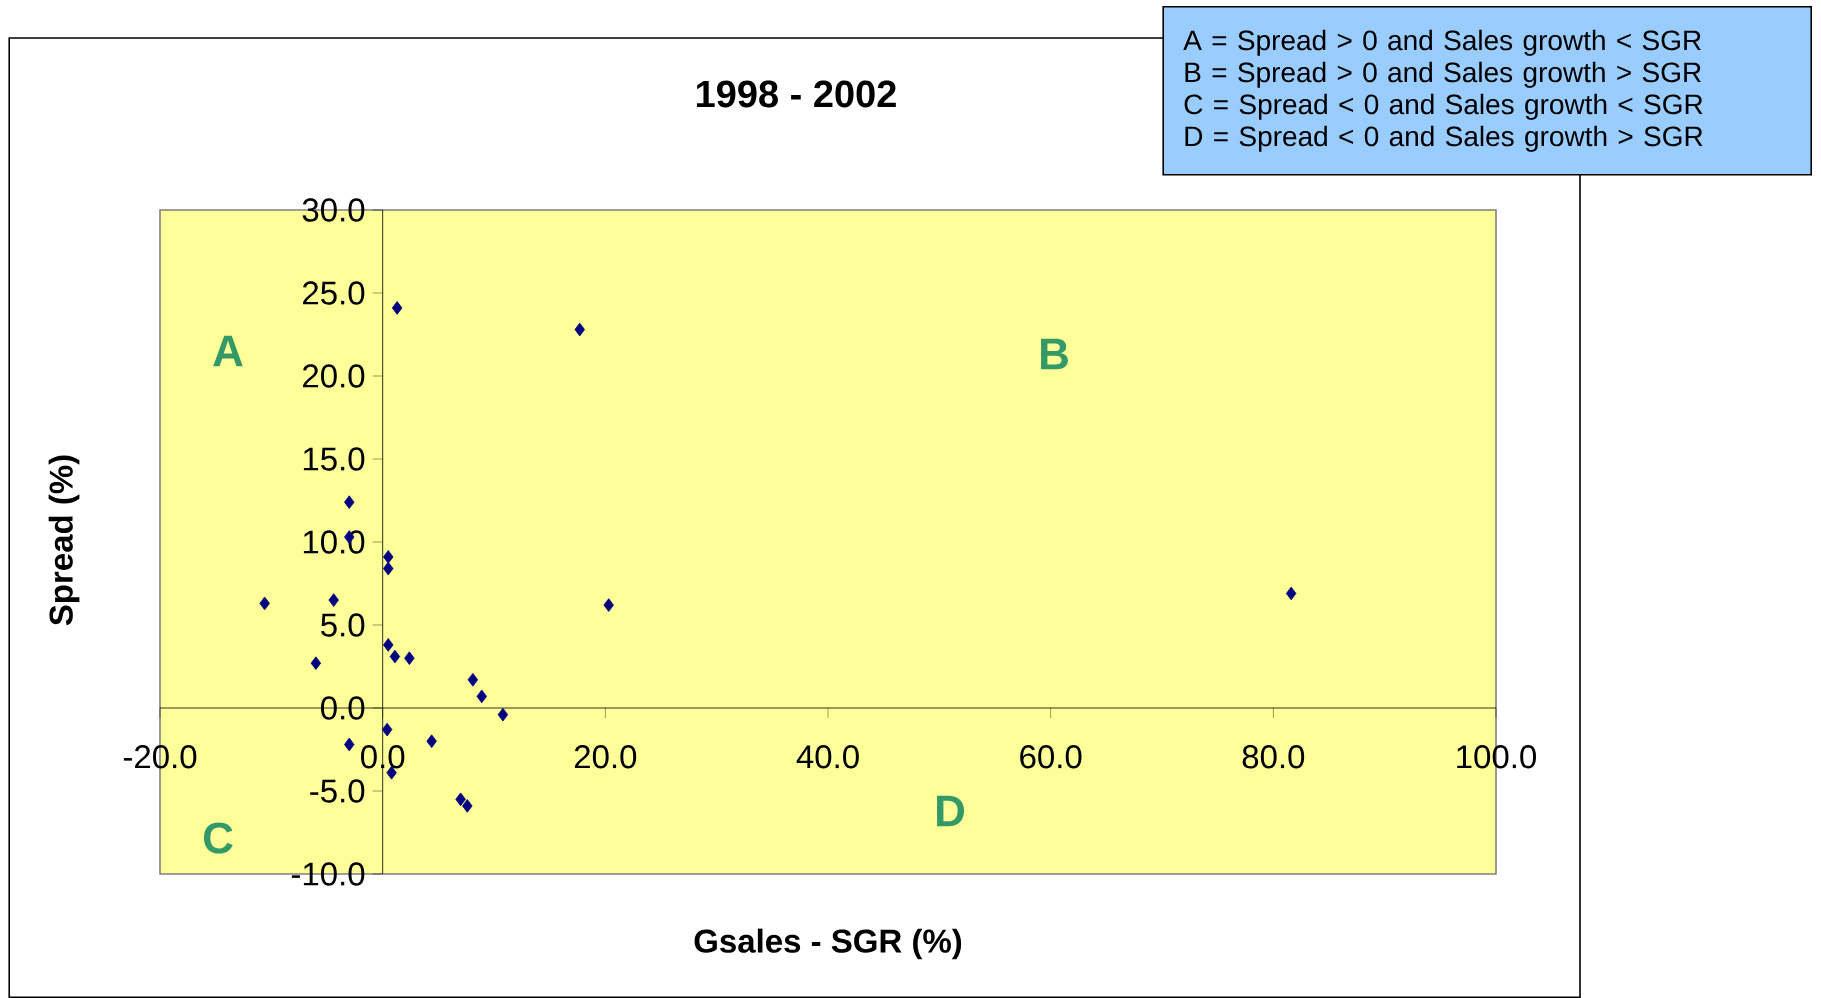  What do you see at coordinates (951, 811) in the screenshot?
I see `annotation: D` at bounding box center [951, 811].